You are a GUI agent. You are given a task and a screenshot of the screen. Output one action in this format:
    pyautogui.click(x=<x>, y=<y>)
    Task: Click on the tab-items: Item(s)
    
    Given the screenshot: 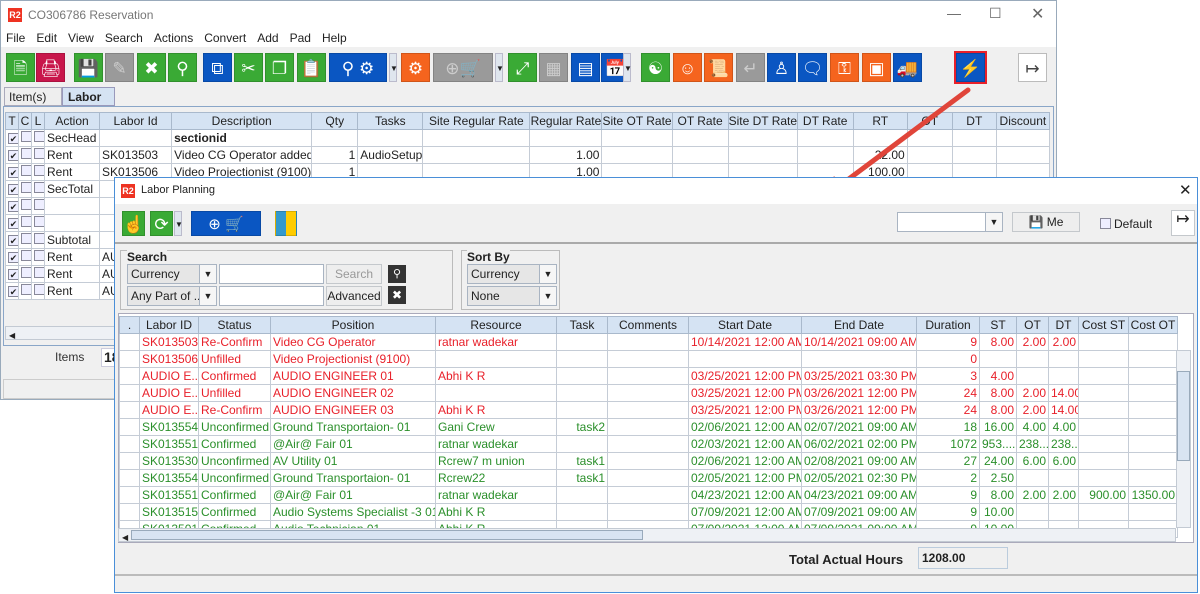 What is the action you would take?
    pyautogui.click(x=33, y=96)
    